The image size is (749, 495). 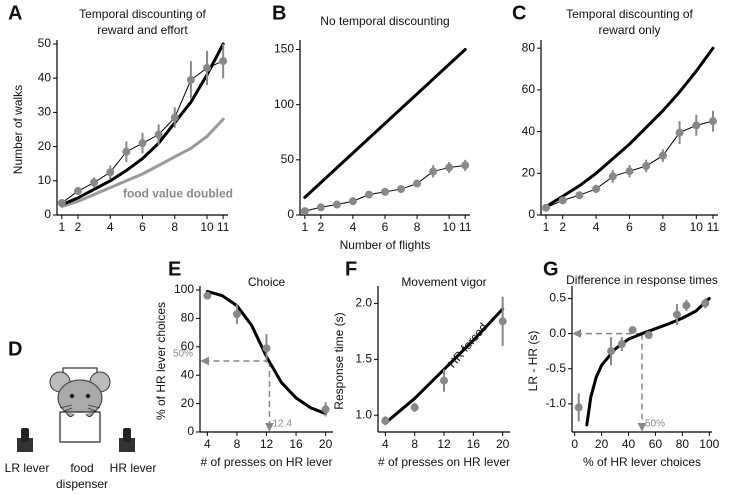 I want to click on panel-title: reward and effort, so click(x=142, y=30).